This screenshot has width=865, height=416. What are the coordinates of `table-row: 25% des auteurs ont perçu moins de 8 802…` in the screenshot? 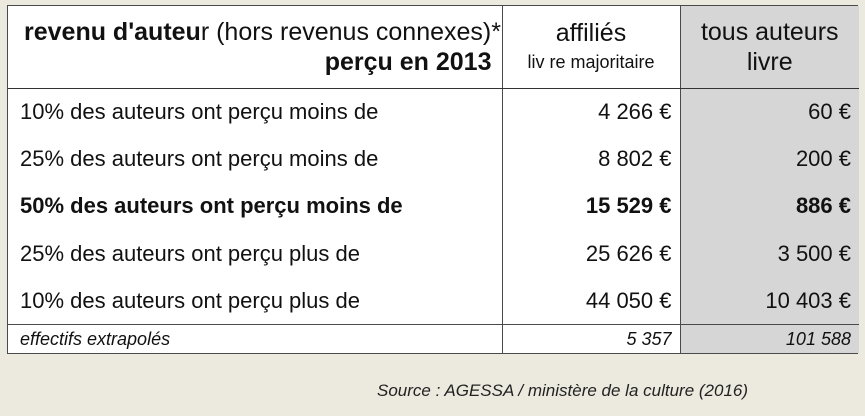 It's located at (433, 159).